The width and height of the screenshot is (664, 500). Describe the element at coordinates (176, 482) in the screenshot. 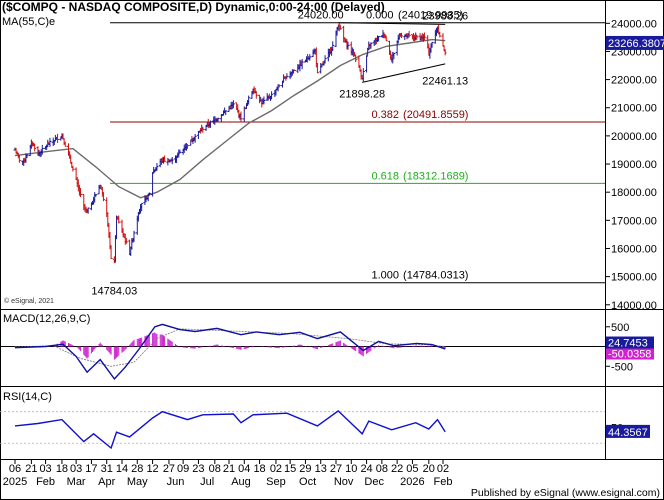

I see `x-axis-month-label: Jun` at that location.